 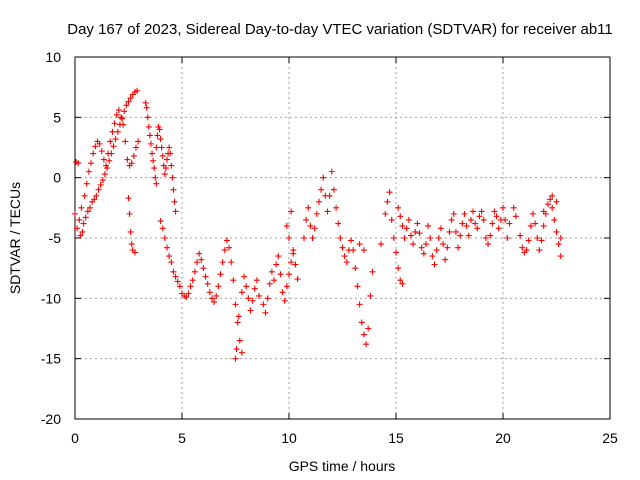 What do you see at coordinates (503, 438) in the screenshot?
I see `x-tick-label: 20` at bounding box center [503, 438].